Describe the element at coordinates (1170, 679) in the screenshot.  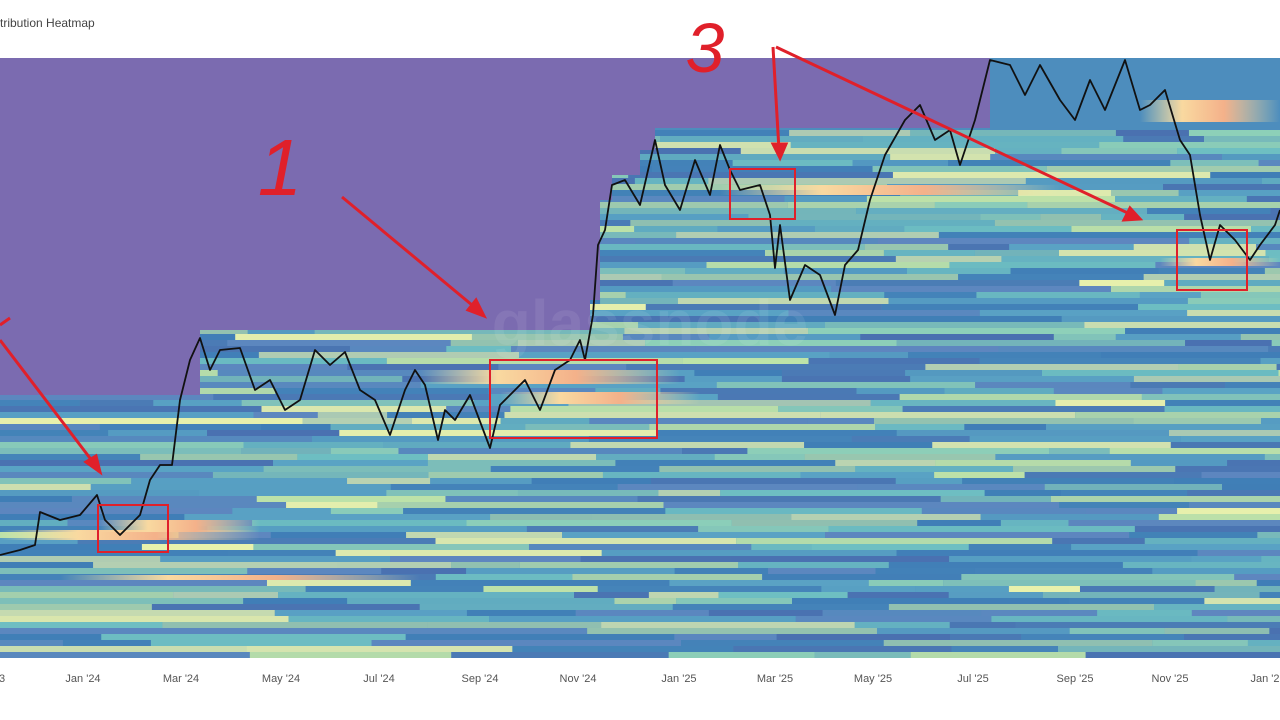
I see `x-tick-label: Nov '25` at that location.